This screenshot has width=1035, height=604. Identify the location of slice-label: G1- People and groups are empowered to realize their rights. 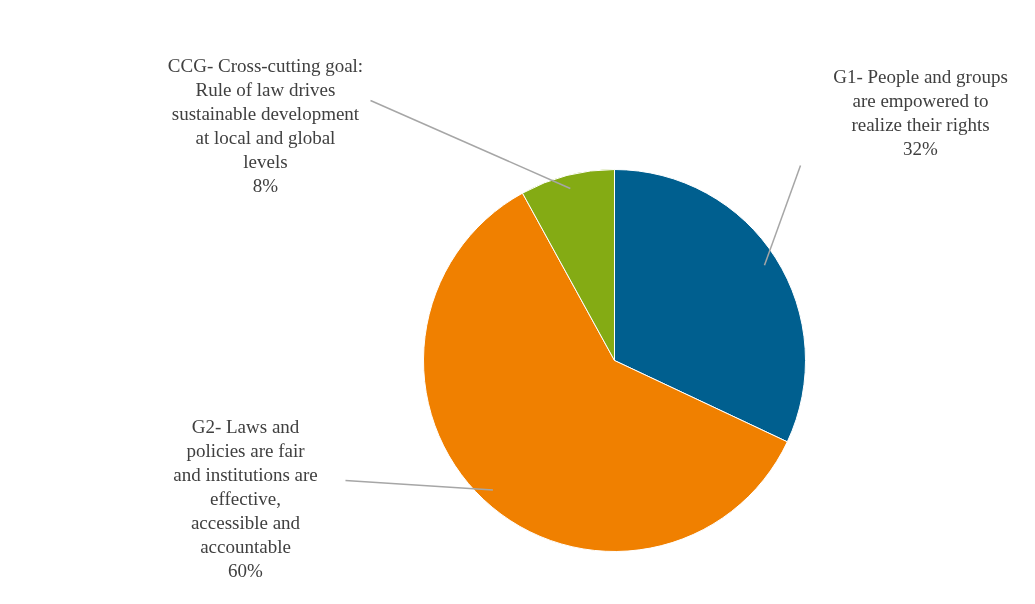
(920, 100).